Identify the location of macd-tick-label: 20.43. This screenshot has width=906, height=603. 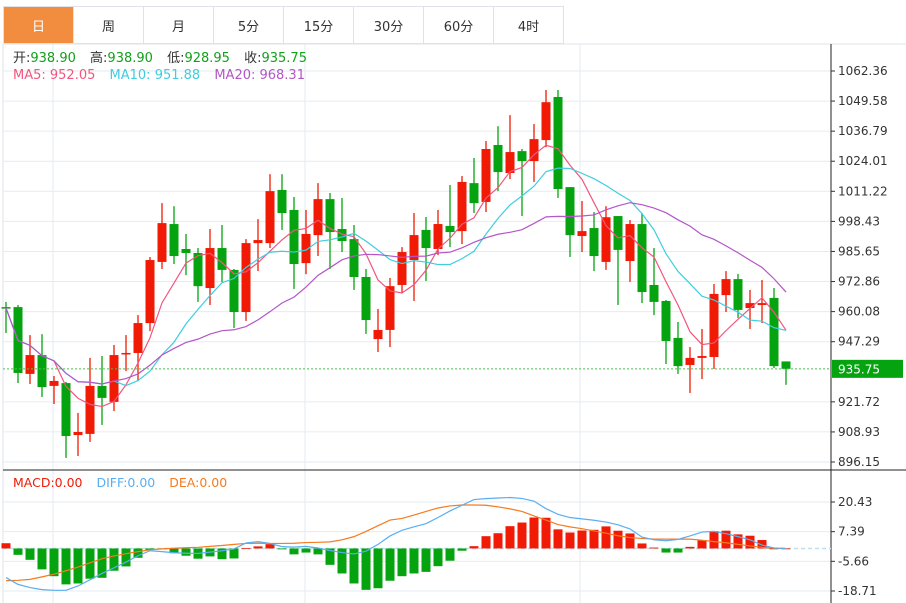
(855, 502).